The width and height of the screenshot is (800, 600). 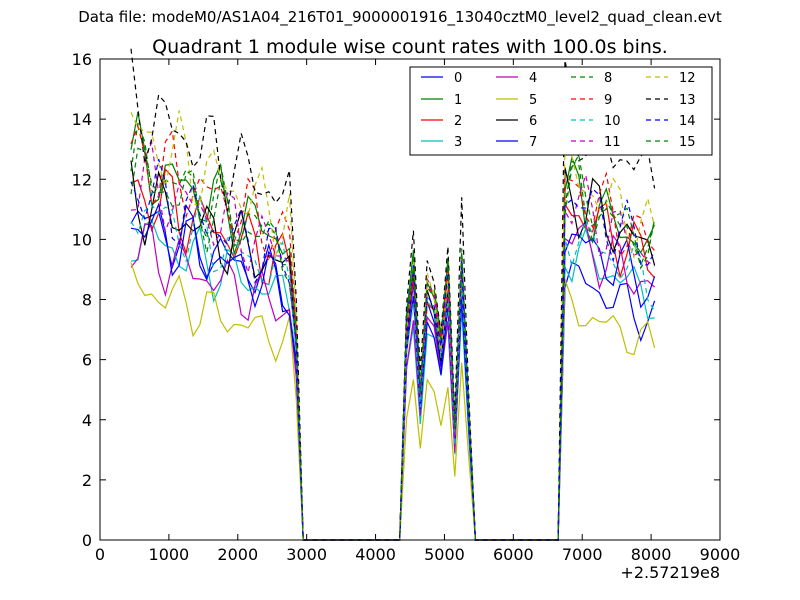 What do you see at coordinates (87, 300) in the screenshot?
I see `y-tick-label: 8` at bounding box center [87, 300].